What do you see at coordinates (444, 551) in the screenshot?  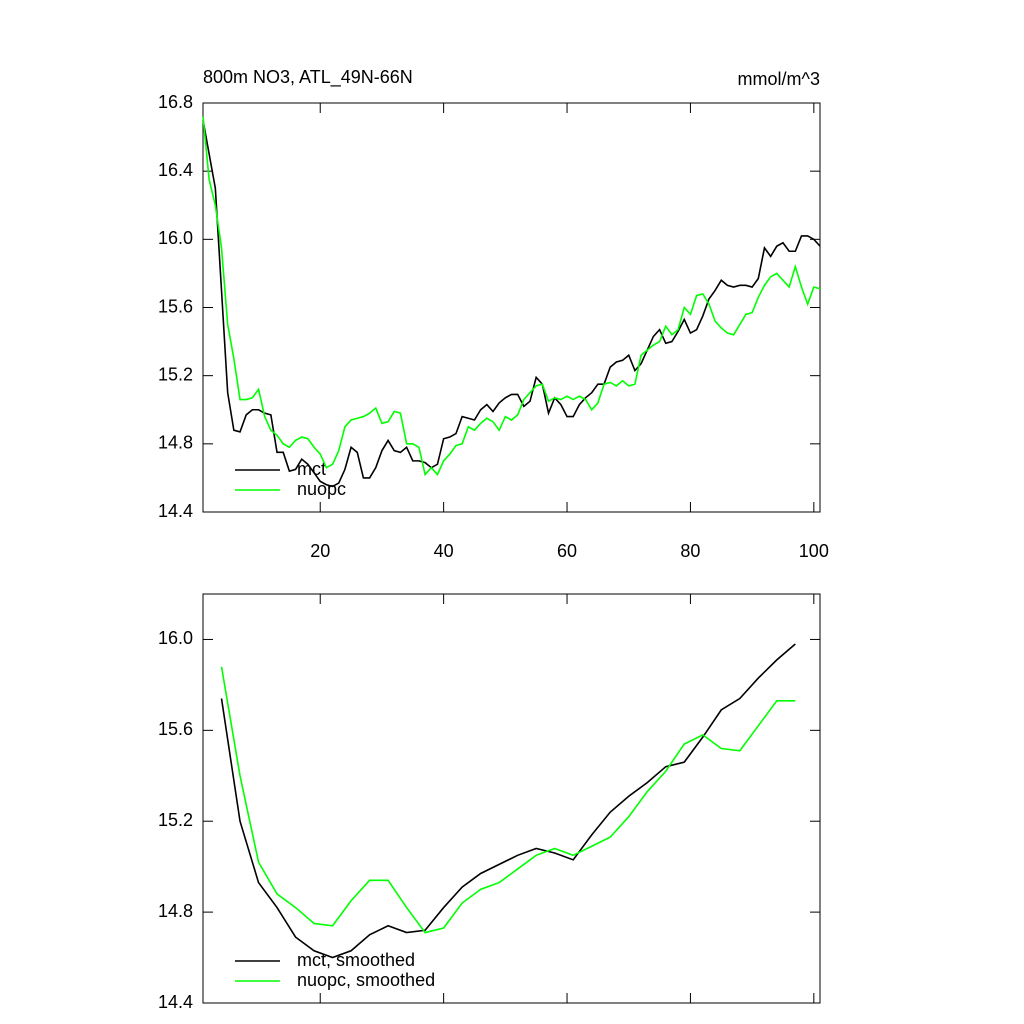 I see `x-tick-label: 40` at bounding box center [444, 551].